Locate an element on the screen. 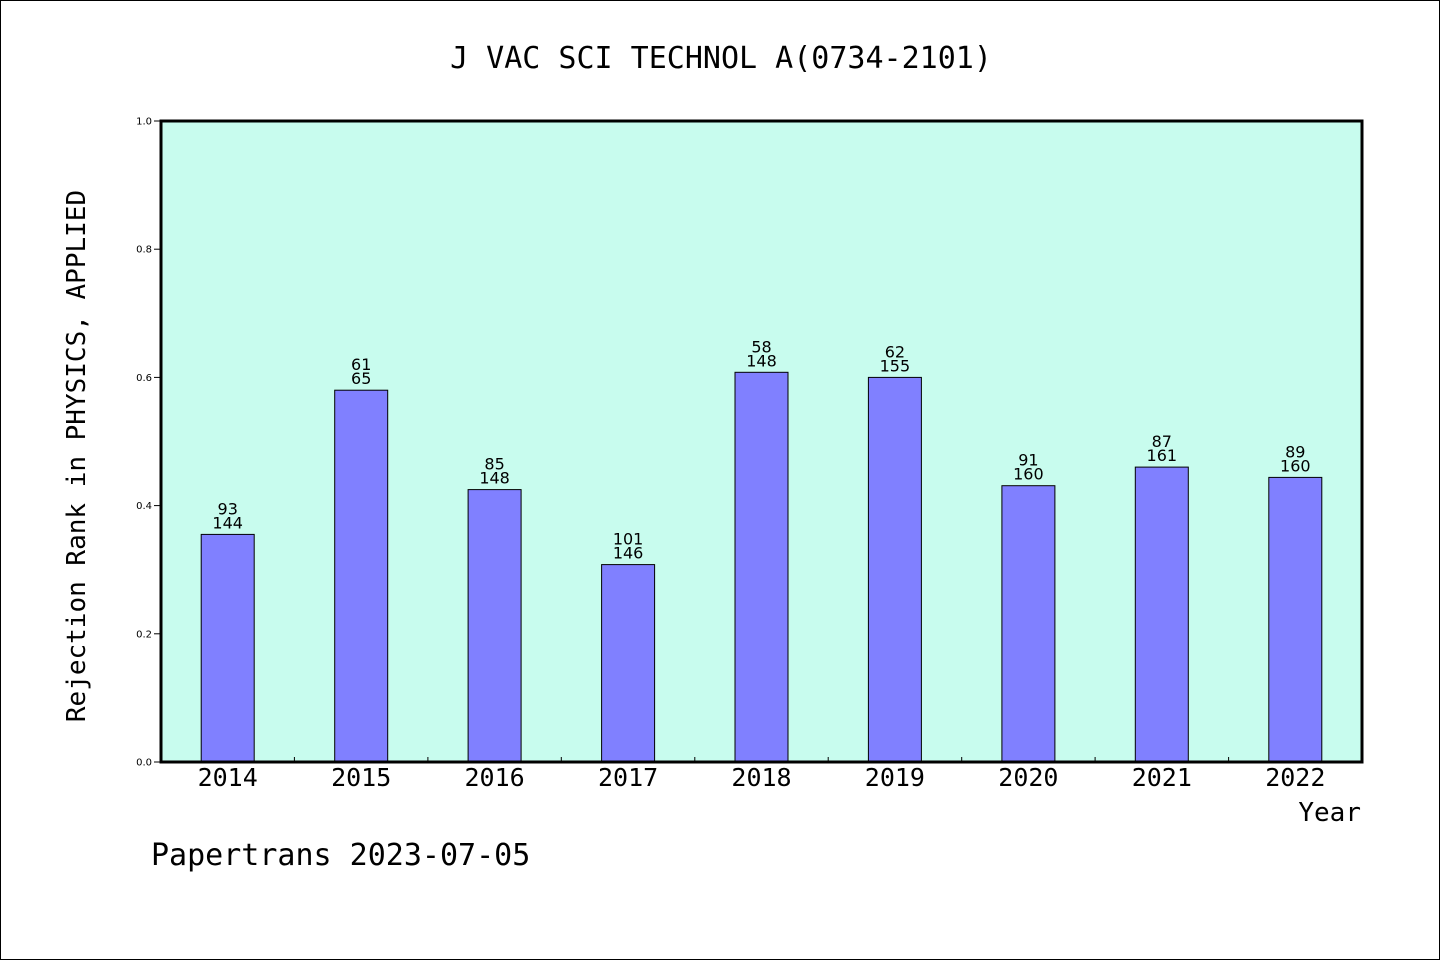  bar-label-top-2020: 91 is located at coordinates (1028, 460).